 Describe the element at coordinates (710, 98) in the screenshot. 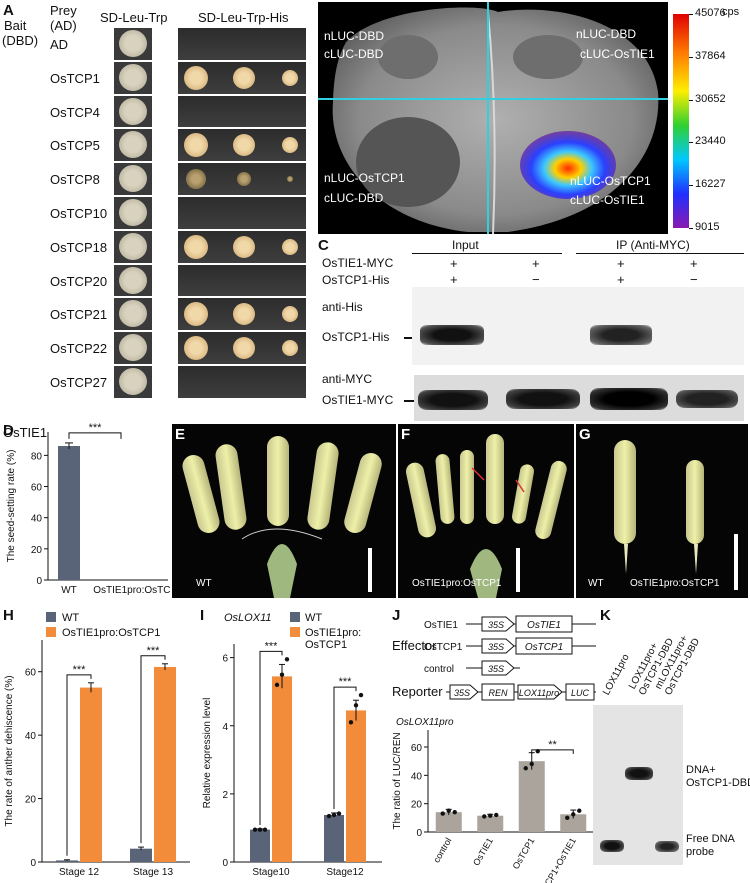

I see `color-scale-tick-label: 30652` at that location.